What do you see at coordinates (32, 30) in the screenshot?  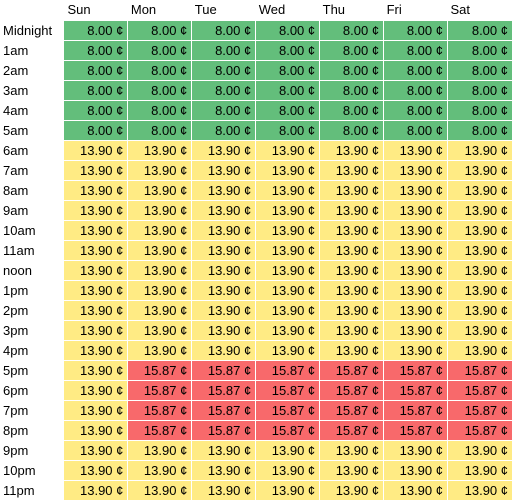 I see `hour-label-cell: Midnight` at bounding box center [32, 30].